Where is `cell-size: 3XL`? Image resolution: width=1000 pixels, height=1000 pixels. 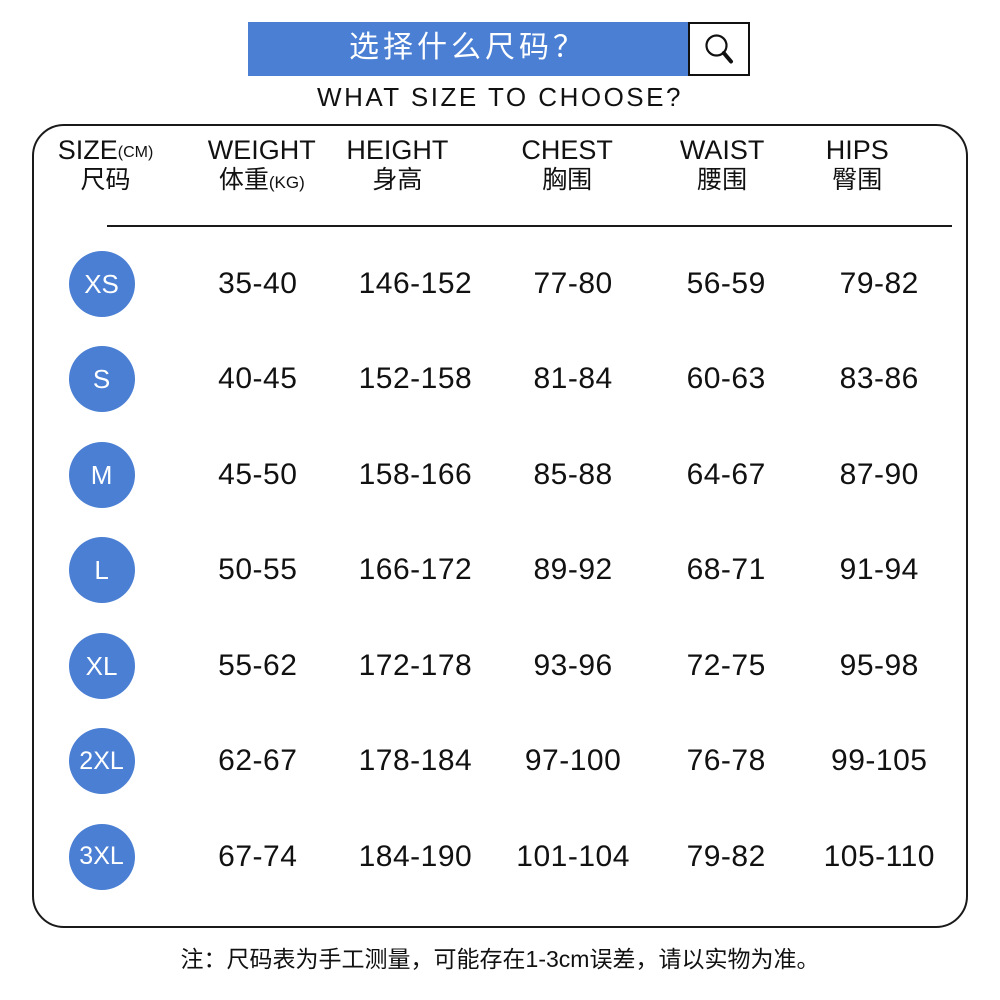 cell-size: 3XL is located at coordinates (111, 856).